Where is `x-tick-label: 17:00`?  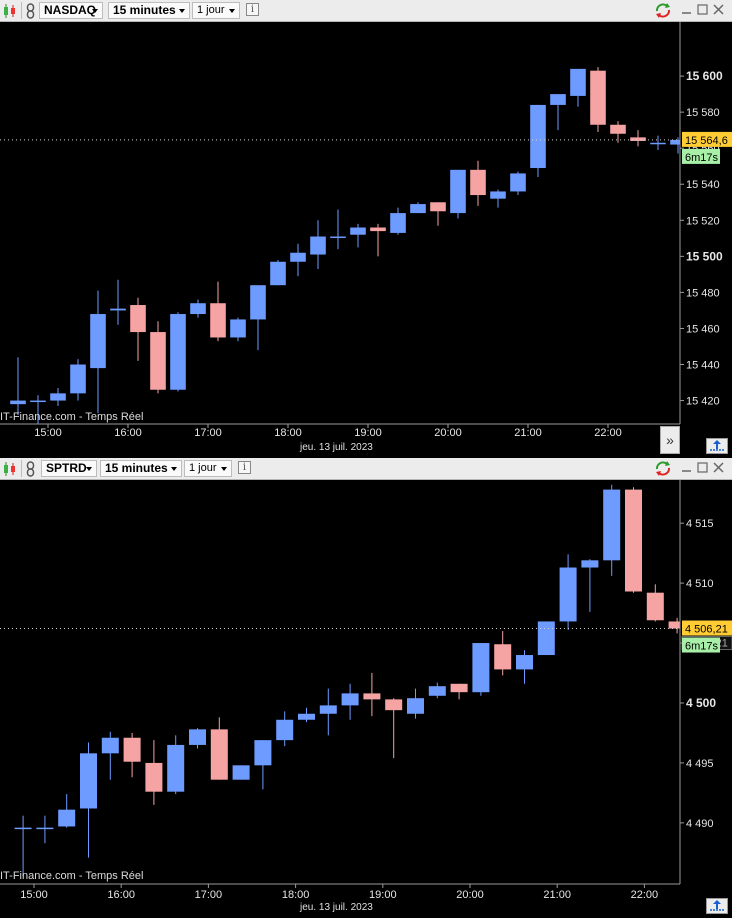
x-tick-label: 17:00 is located at coordinates (209, 895).